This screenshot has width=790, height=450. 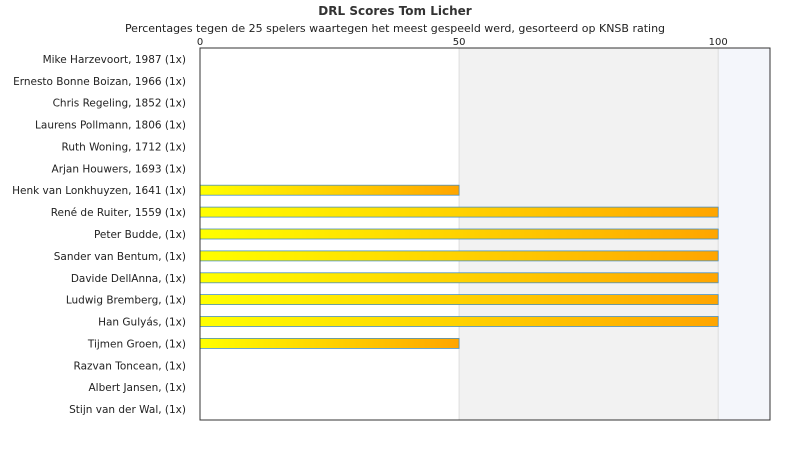 What do you see at coordinates (137, 388) in the screenshot?
I see `category-label: Albert Jansen, (1x)` at bounding box center [137, 388].